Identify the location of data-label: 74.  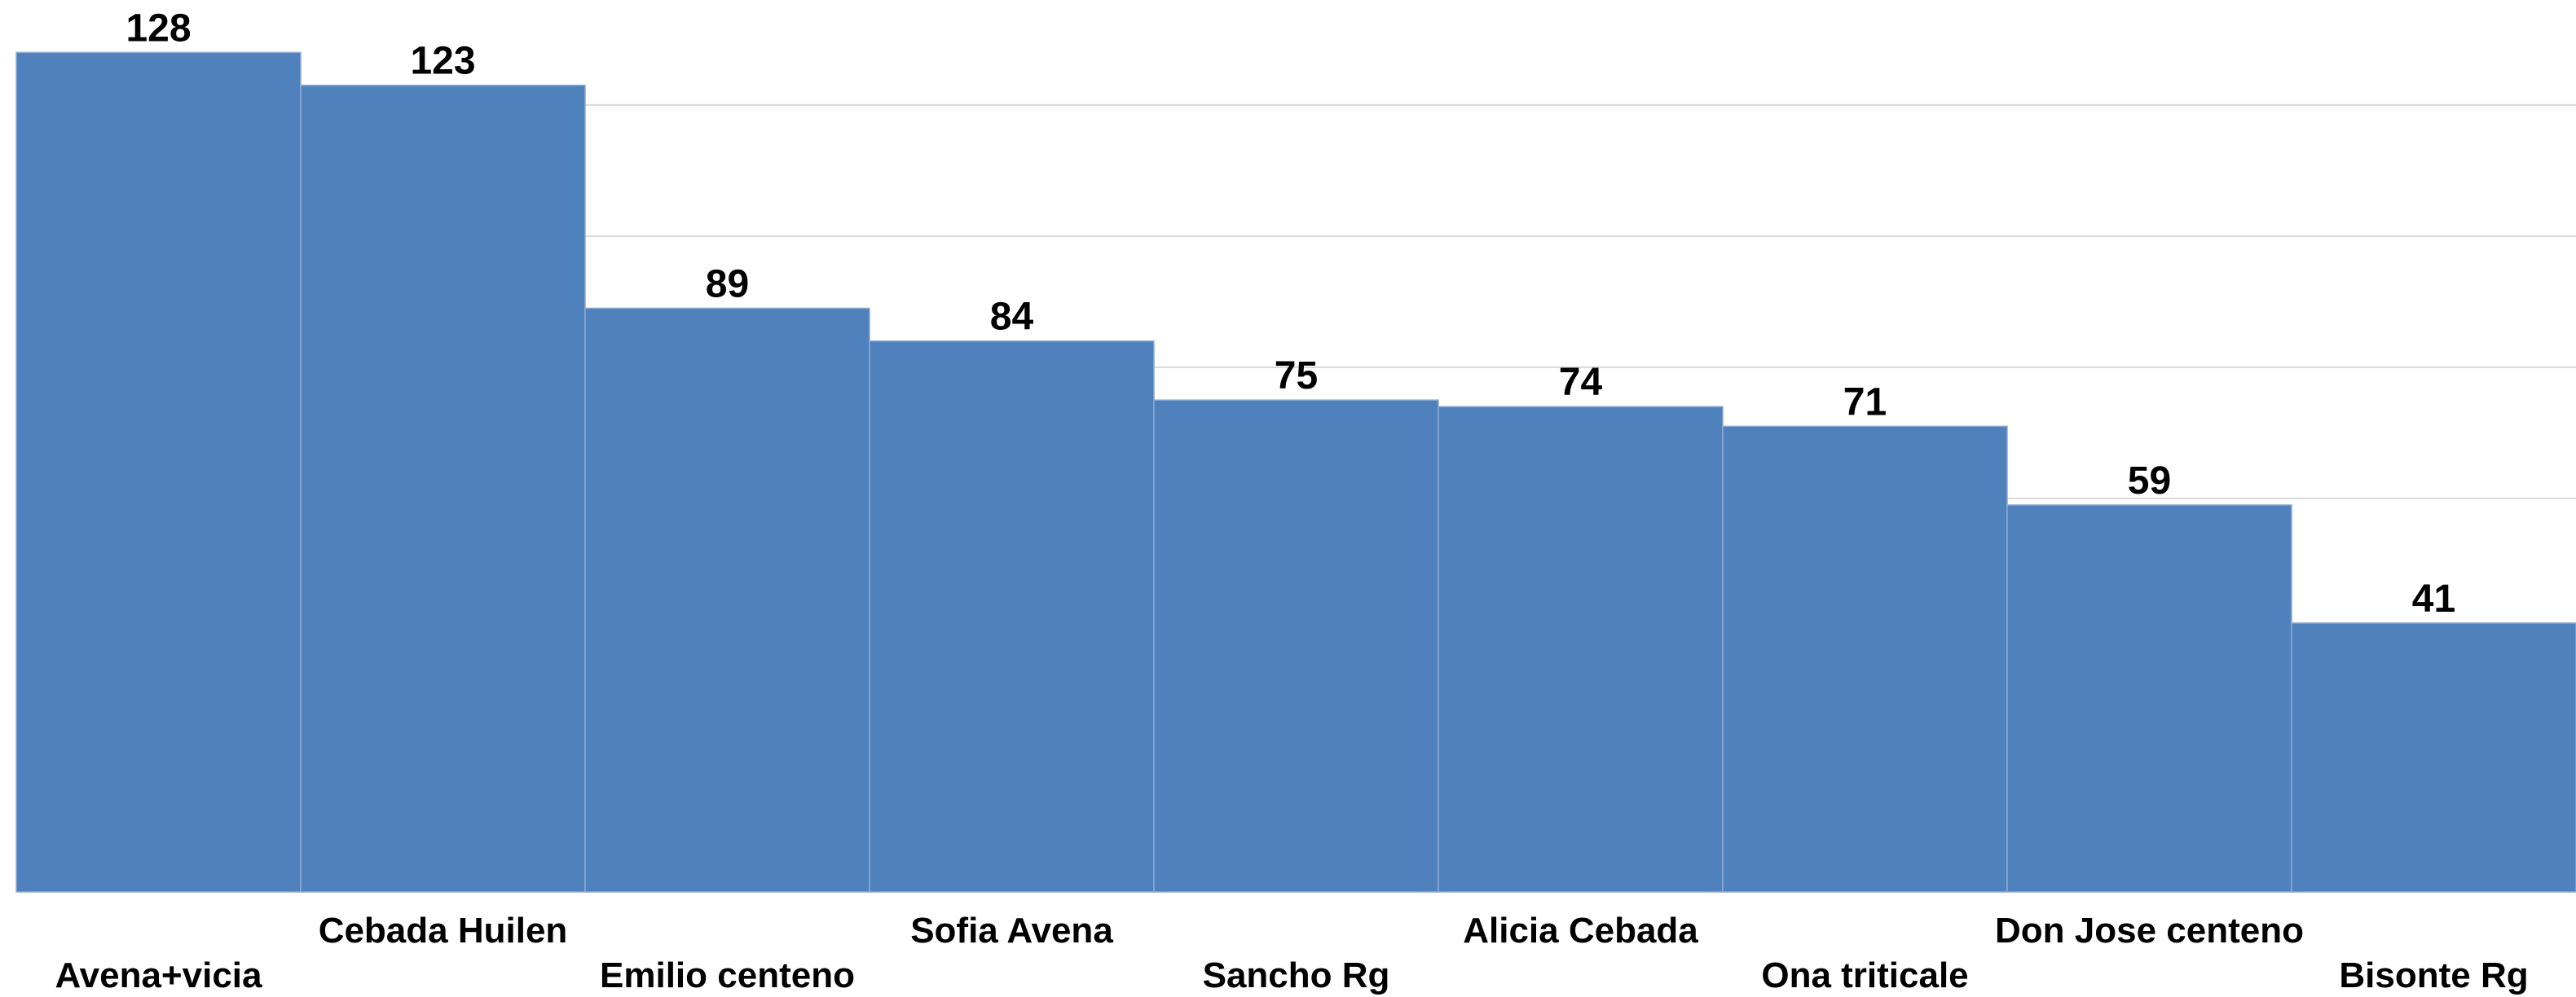
(1581, 382).